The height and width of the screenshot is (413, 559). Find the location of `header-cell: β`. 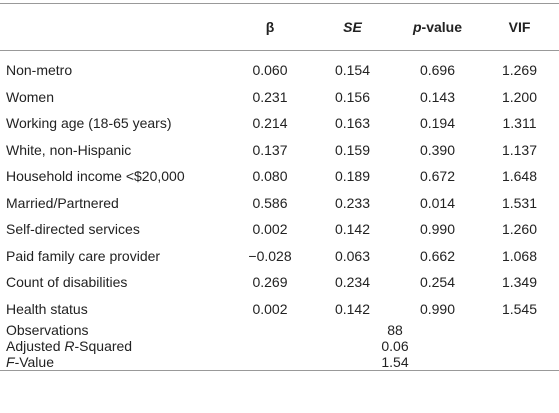

header-cell: β is located at coordinates (270, 27).